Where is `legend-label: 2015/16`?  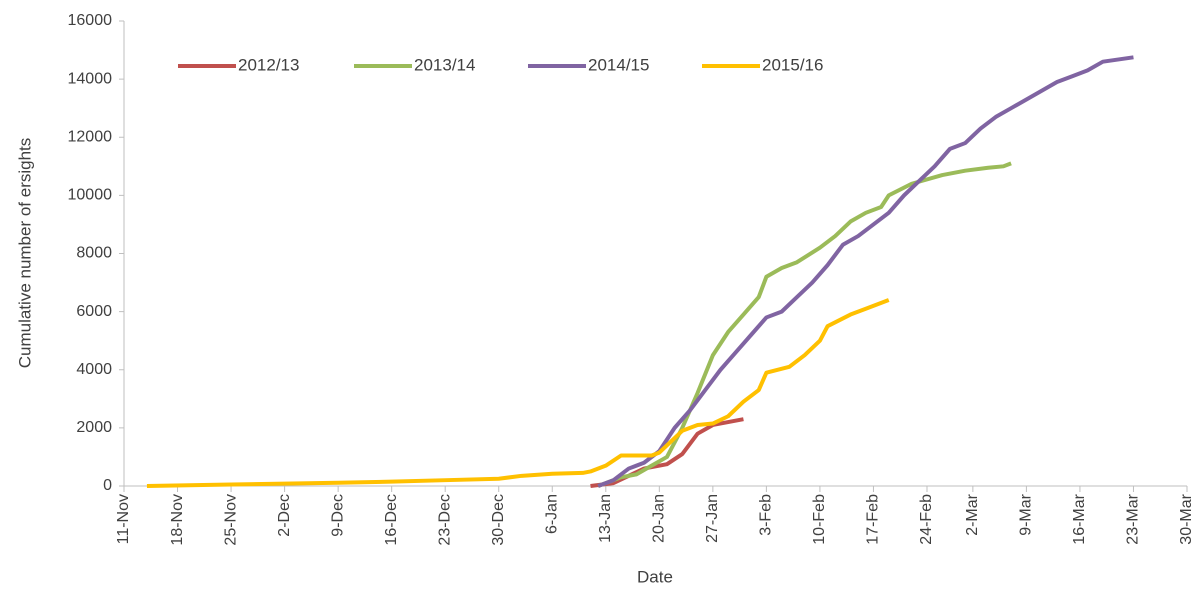 legend-label: 2015/16 is located at coordinates (792, 64).